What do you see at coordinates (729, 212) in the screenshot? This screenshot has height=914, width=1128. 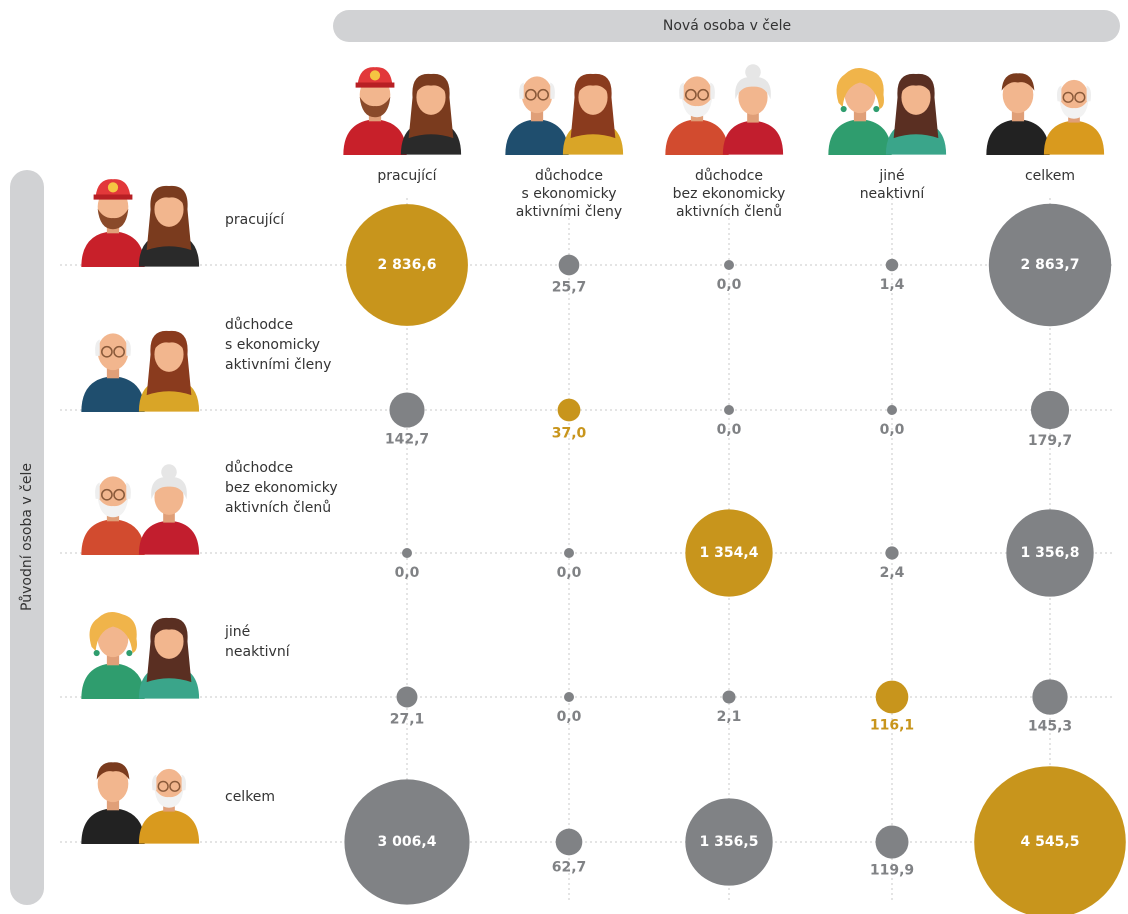 I see `column-label: aktivních členů` at bounding box center [729, 212].